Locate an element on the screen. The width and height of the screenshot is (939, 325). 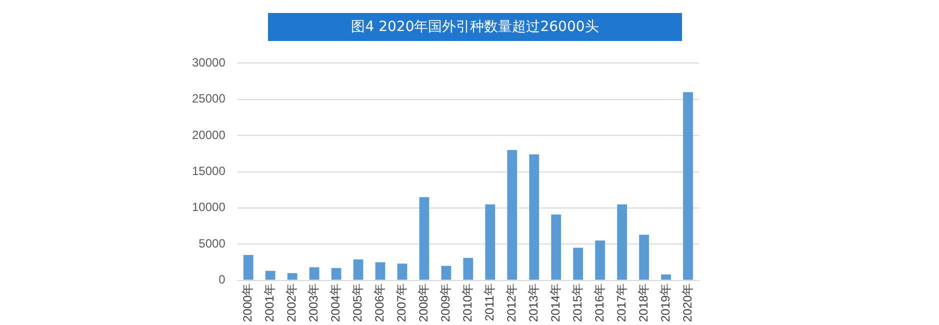
y-tick-label: 15000 is located at coordinates (209, 171).